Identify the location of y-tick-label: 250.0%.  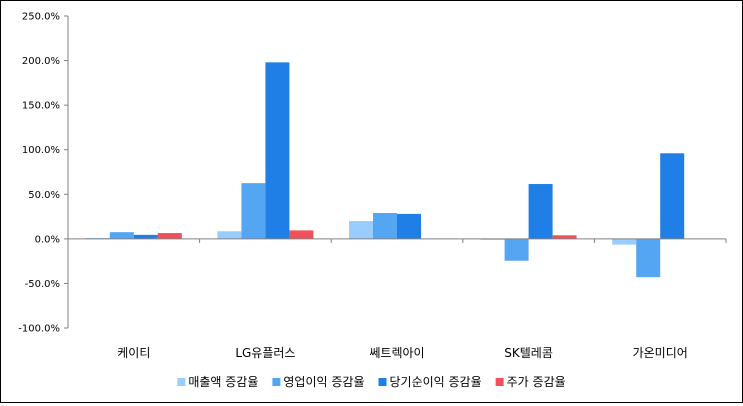
(41, 17).